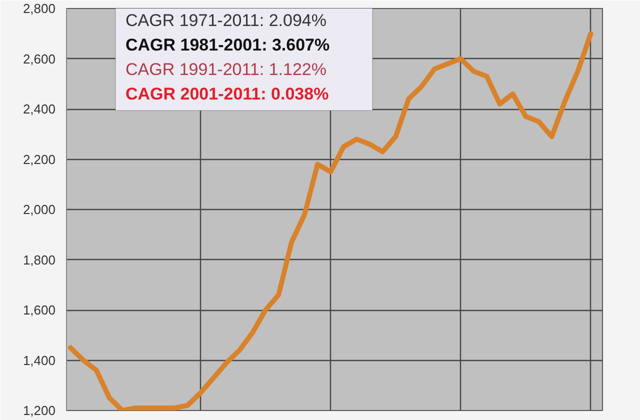 The image size is (640, 420). Describe the element at coordinates (39, 360) in the screenshot. I see `y-tick-label: 1,400` at that location.